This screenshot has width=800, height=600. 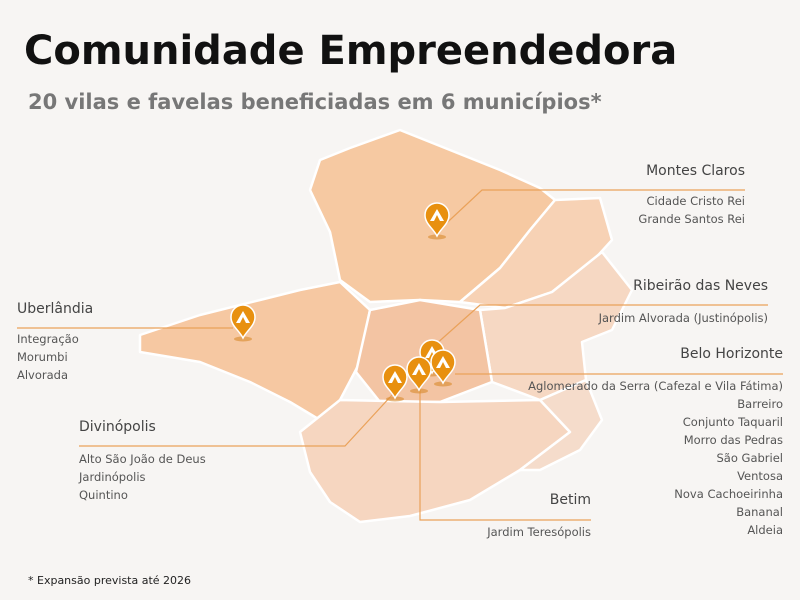 What do you see at coordinates (42, 357) in the screenshot?
I see `community: Morumbi` at bounding box center [42, 357].